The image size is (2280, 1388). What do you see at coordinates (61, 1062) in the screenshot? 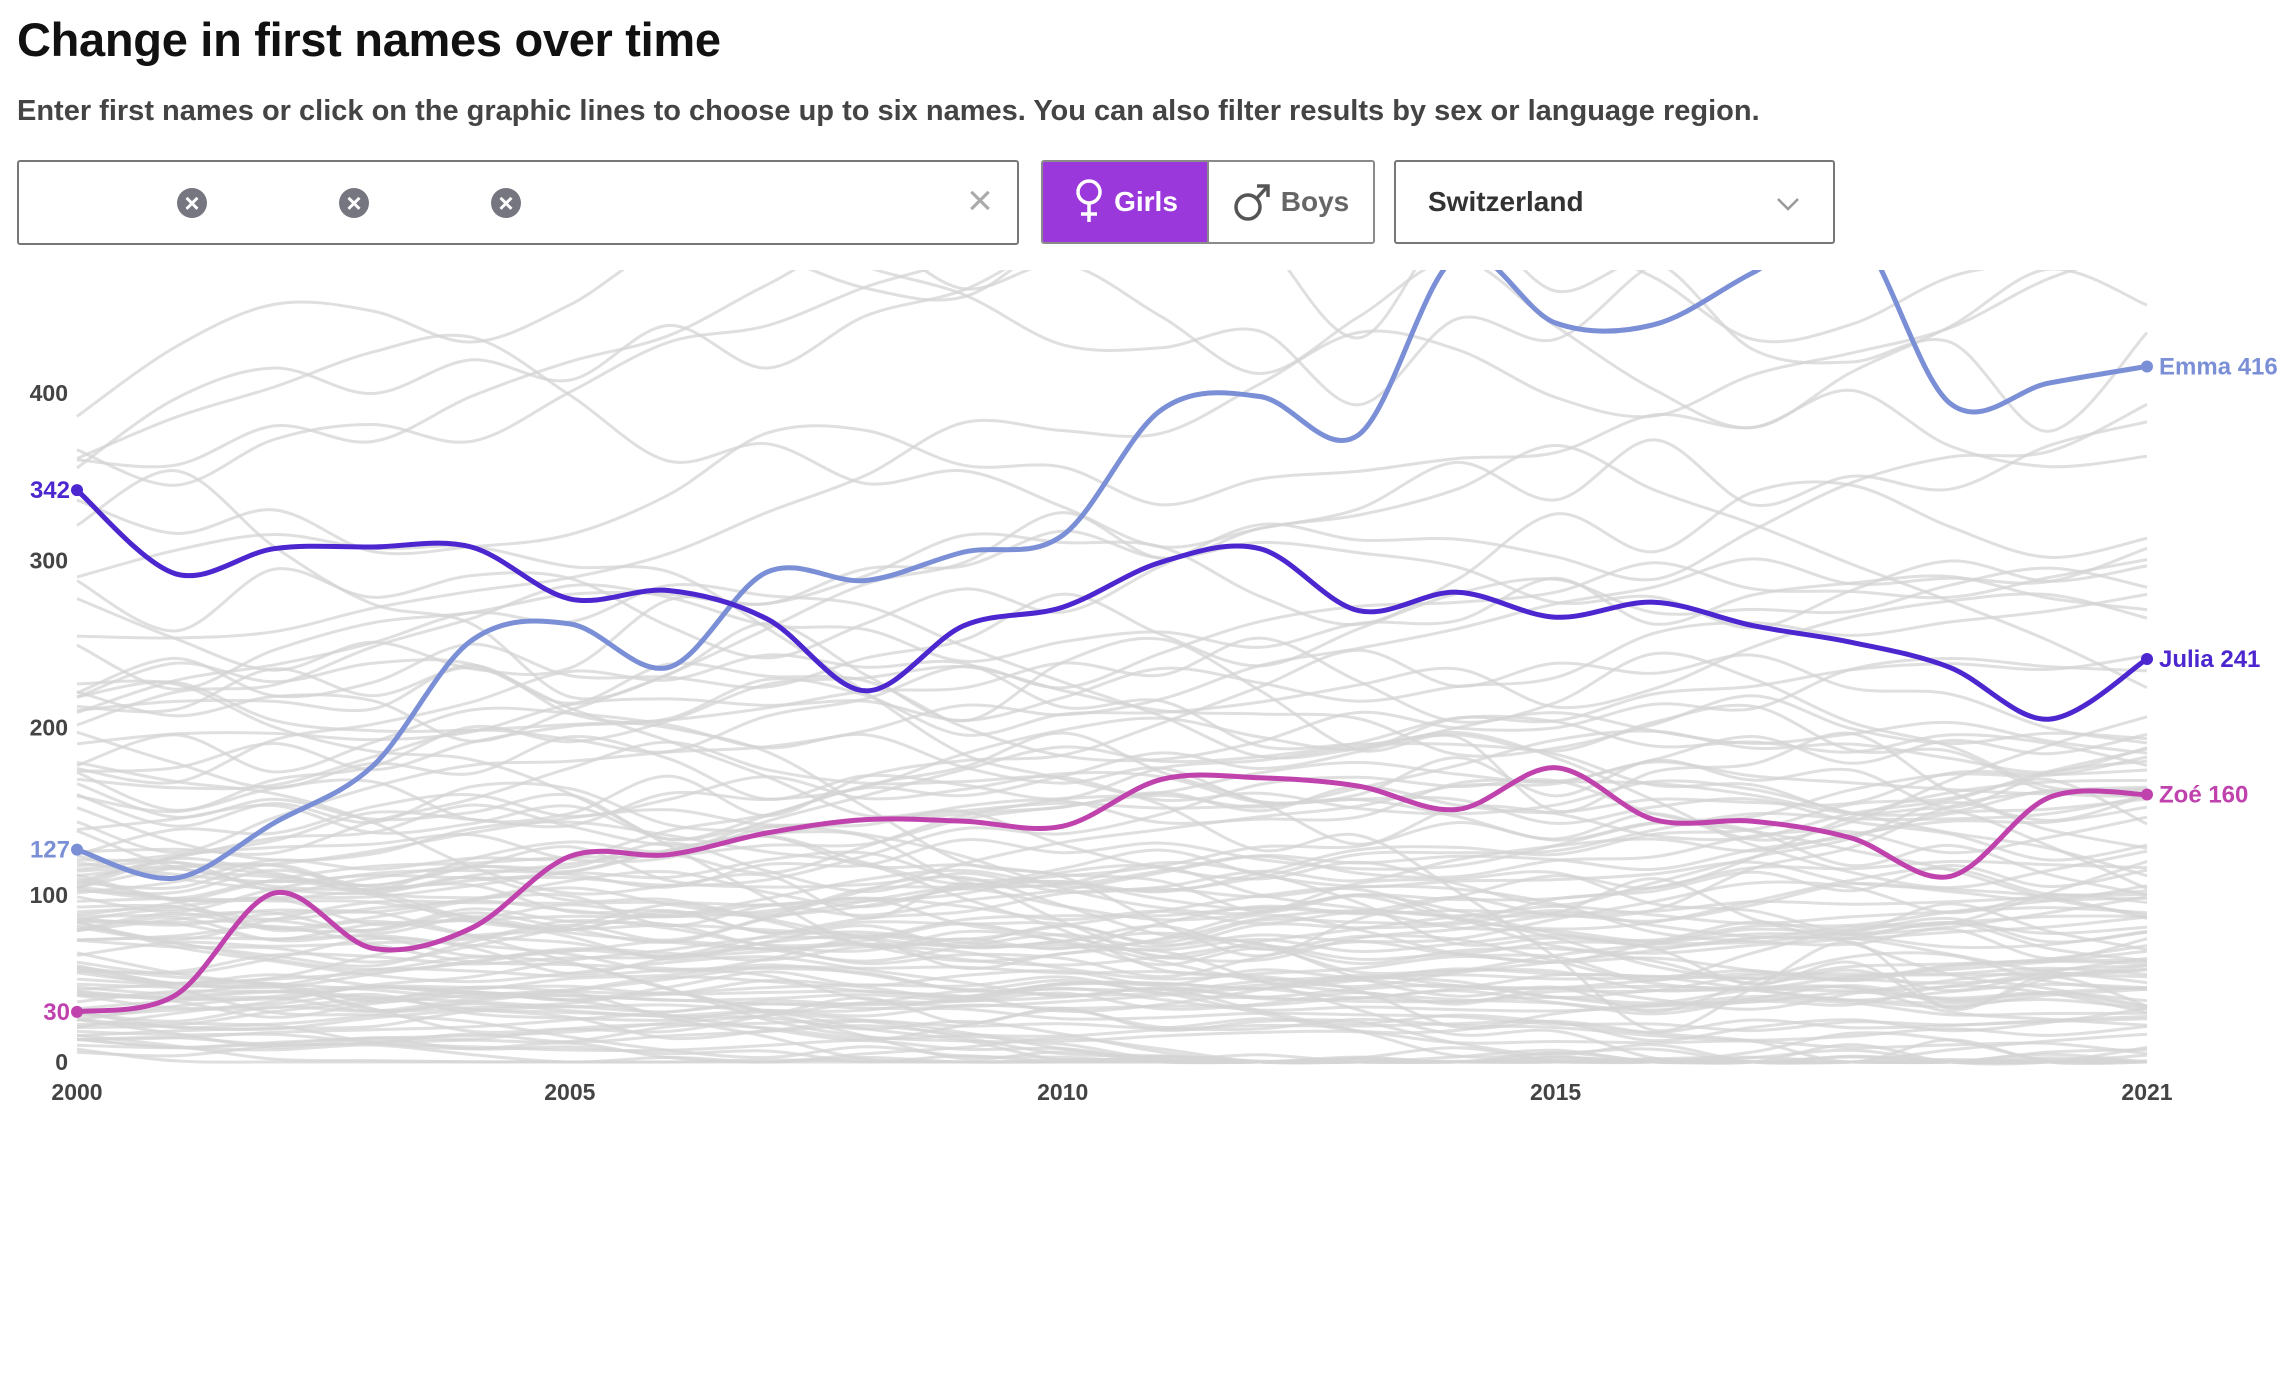
I see `y-tick-label: 0` at bounding box center [61, 1062].